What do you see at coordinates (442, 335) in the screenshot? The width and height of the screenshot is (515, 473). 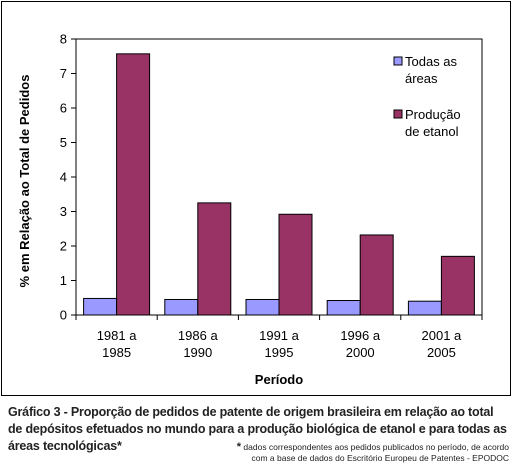 I see `x-tick-label: 2001 a` at bounding box center [442, 335].